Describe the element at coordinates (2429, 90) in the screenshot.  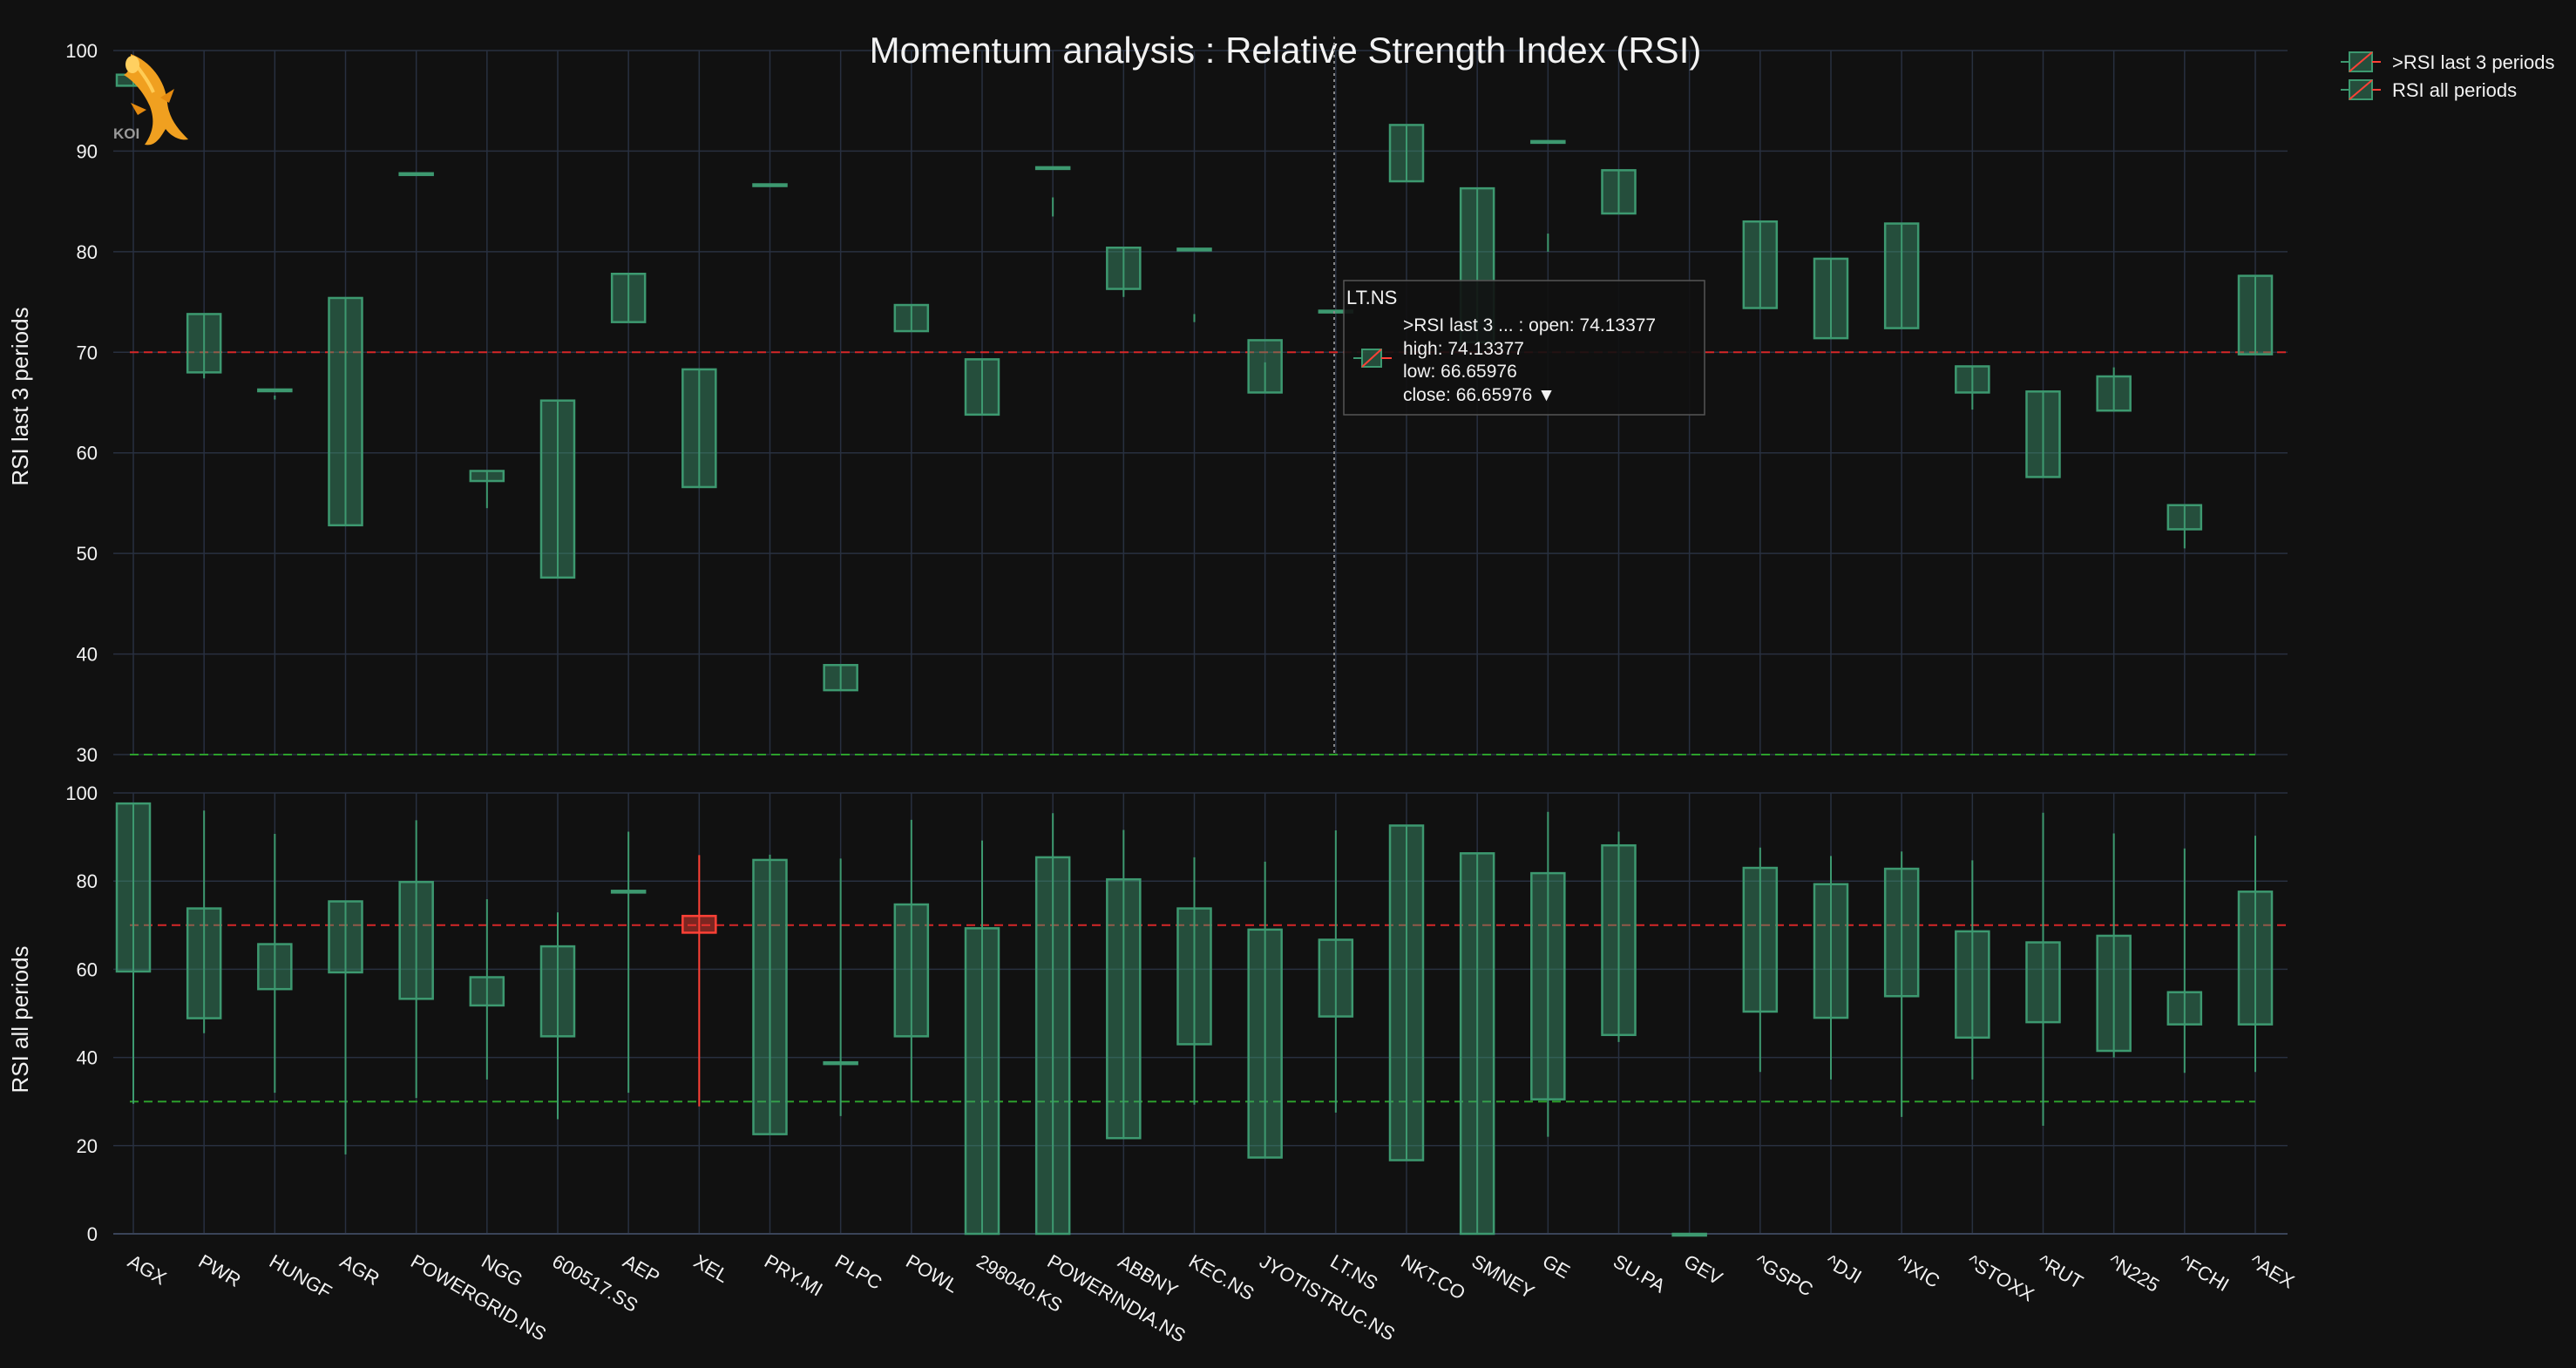
I see `legend-item-all: RSI all periods` at that location.